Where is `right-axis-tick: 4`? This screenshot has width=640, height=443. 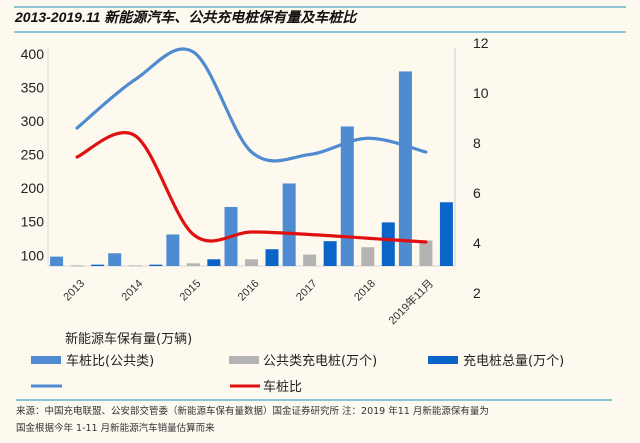
right-axis-tick: 4 is located at coordinates (477, 243).